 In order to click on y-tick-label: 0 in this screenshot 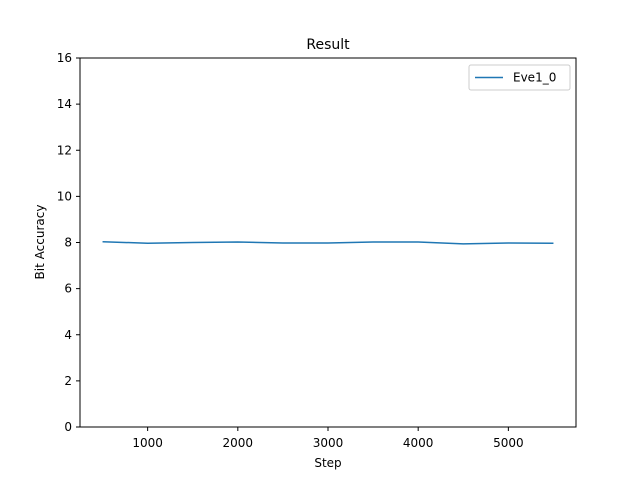, I will do `click(68, 427)`.